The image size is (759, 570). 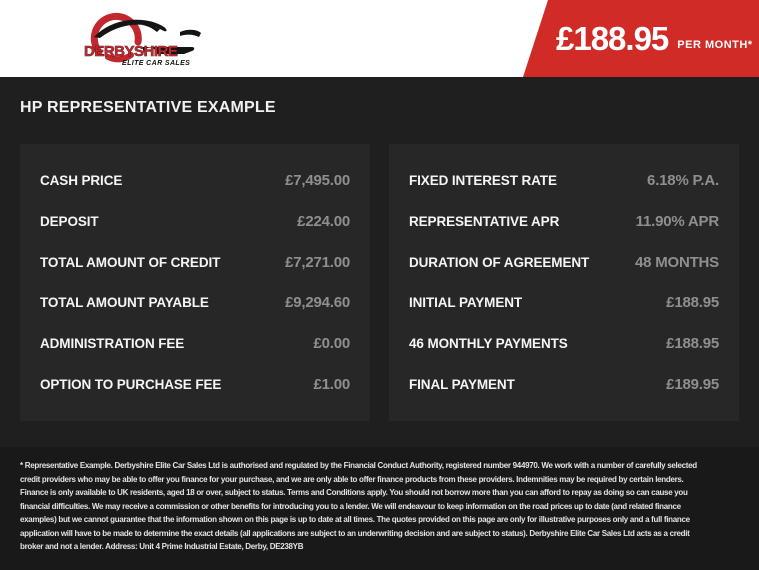 I want to click on price-ribbon: £188.95 PER MONTH*, so click(x=641, y=38).